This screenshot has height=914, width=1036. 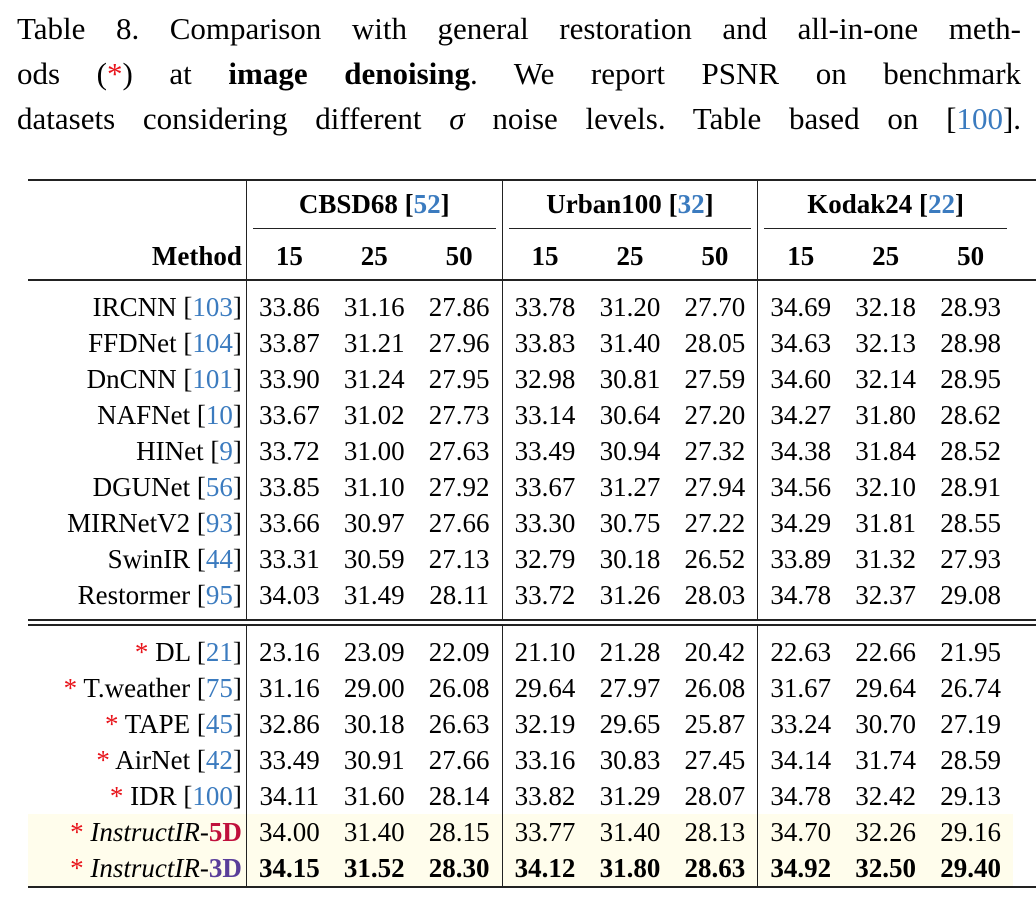 I want to click on group-header-kodak24: Kodak24 [22], so click(x=885, y=206).